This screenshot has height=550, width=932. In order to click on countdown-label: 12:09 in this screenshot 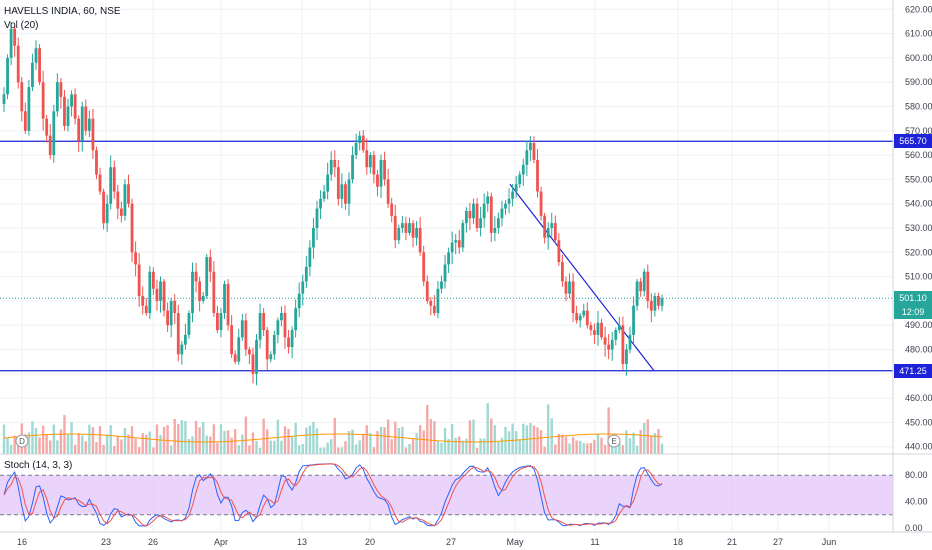, I will do `click(913, 312)`.